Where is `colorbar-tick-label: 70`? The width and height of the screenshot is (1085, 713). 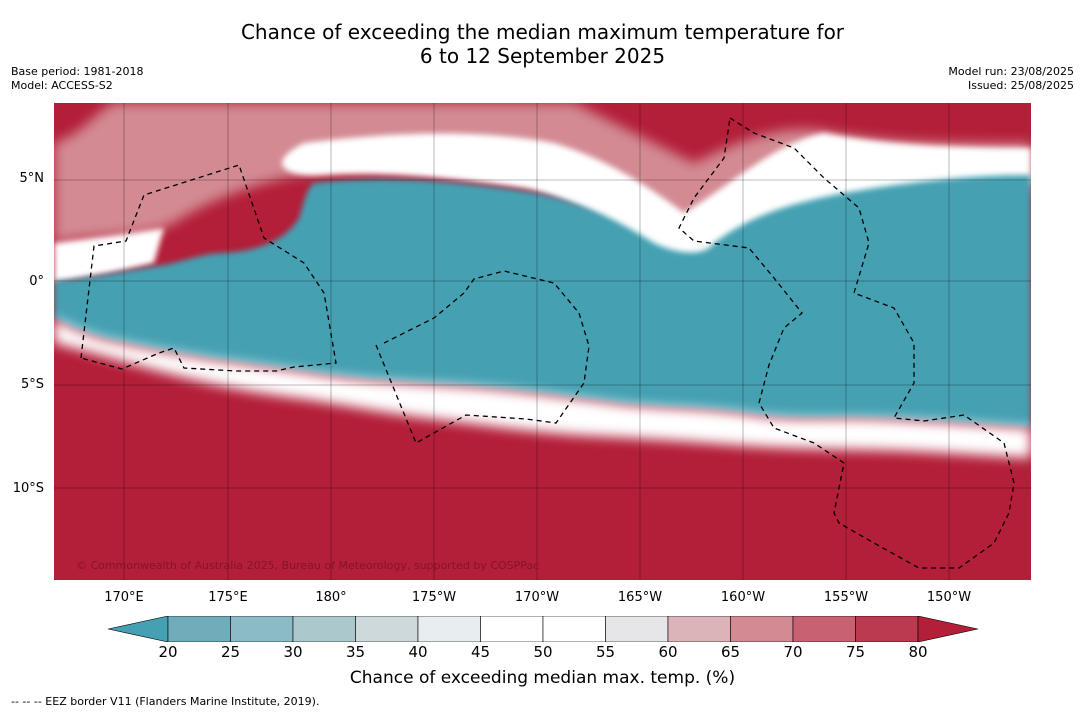
colorbar-tick-label: 70 is located at coordinates (793, 652).